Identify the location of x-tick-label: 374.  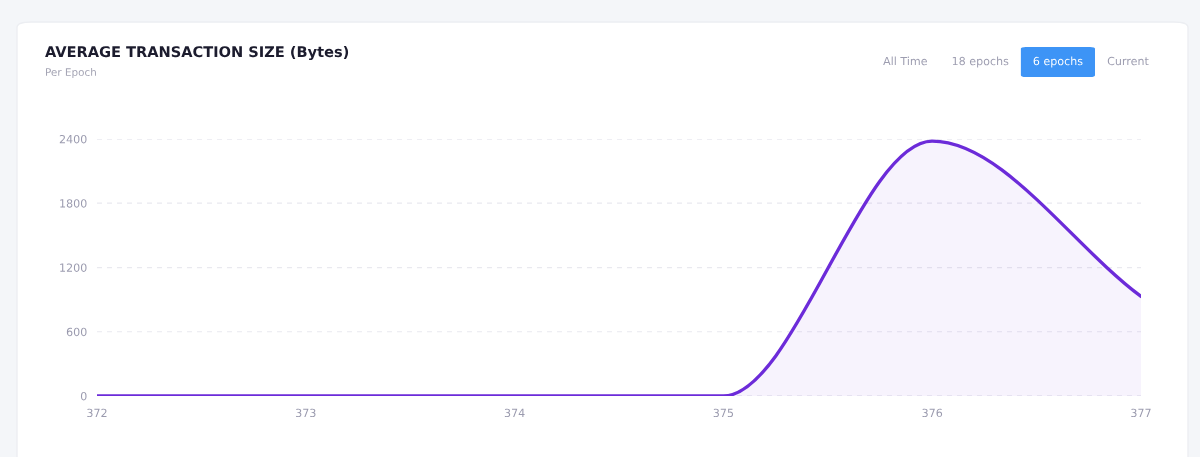
(514, 413).